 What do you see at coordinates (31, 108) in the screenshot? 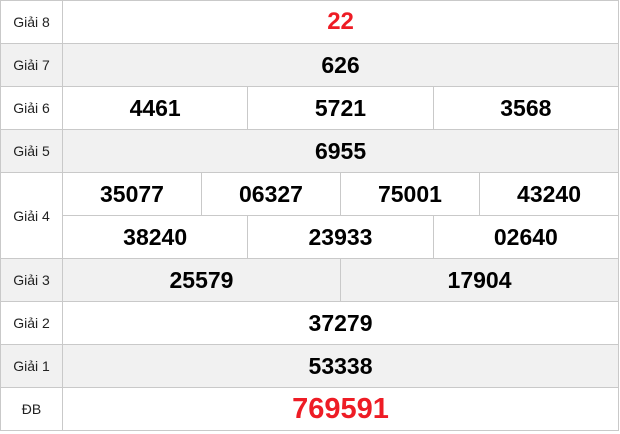
I see `prize-label-g6: Giải 6` at bounding box center [31, 108].